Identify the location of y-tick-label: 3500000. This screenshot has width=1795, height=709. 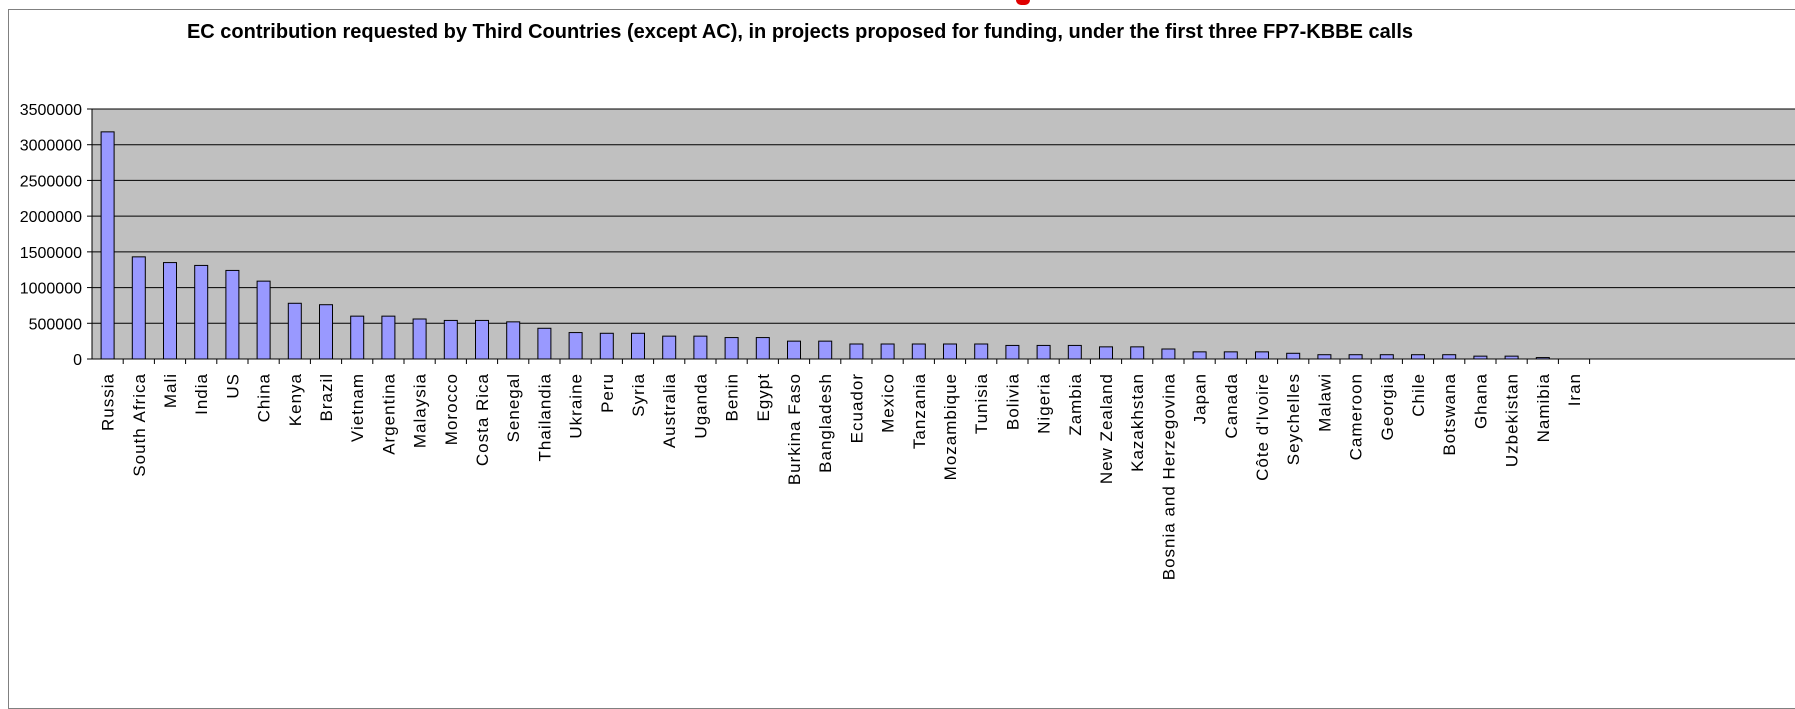
(51, 110).